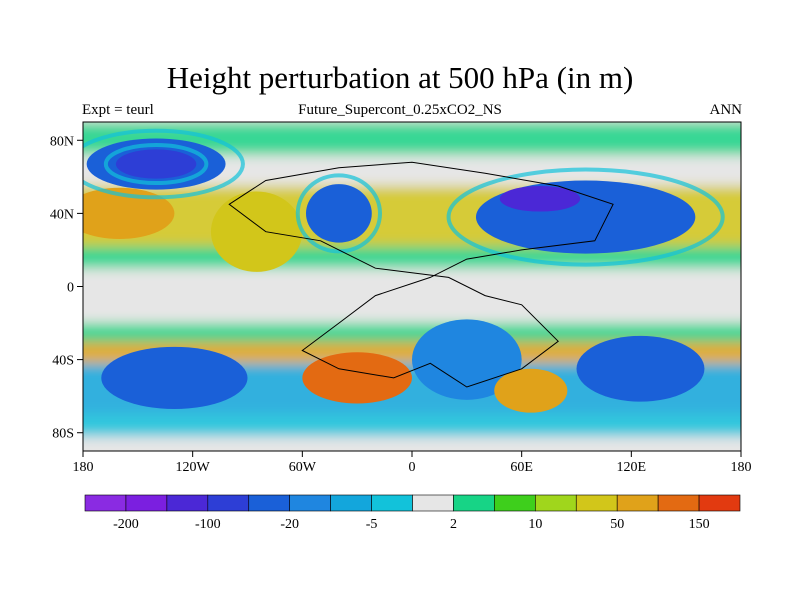 The image size is (800, 600). Describe the element at coordinates (357, 378) in the screenshot. I see `sh-atlantic-high` at that location.